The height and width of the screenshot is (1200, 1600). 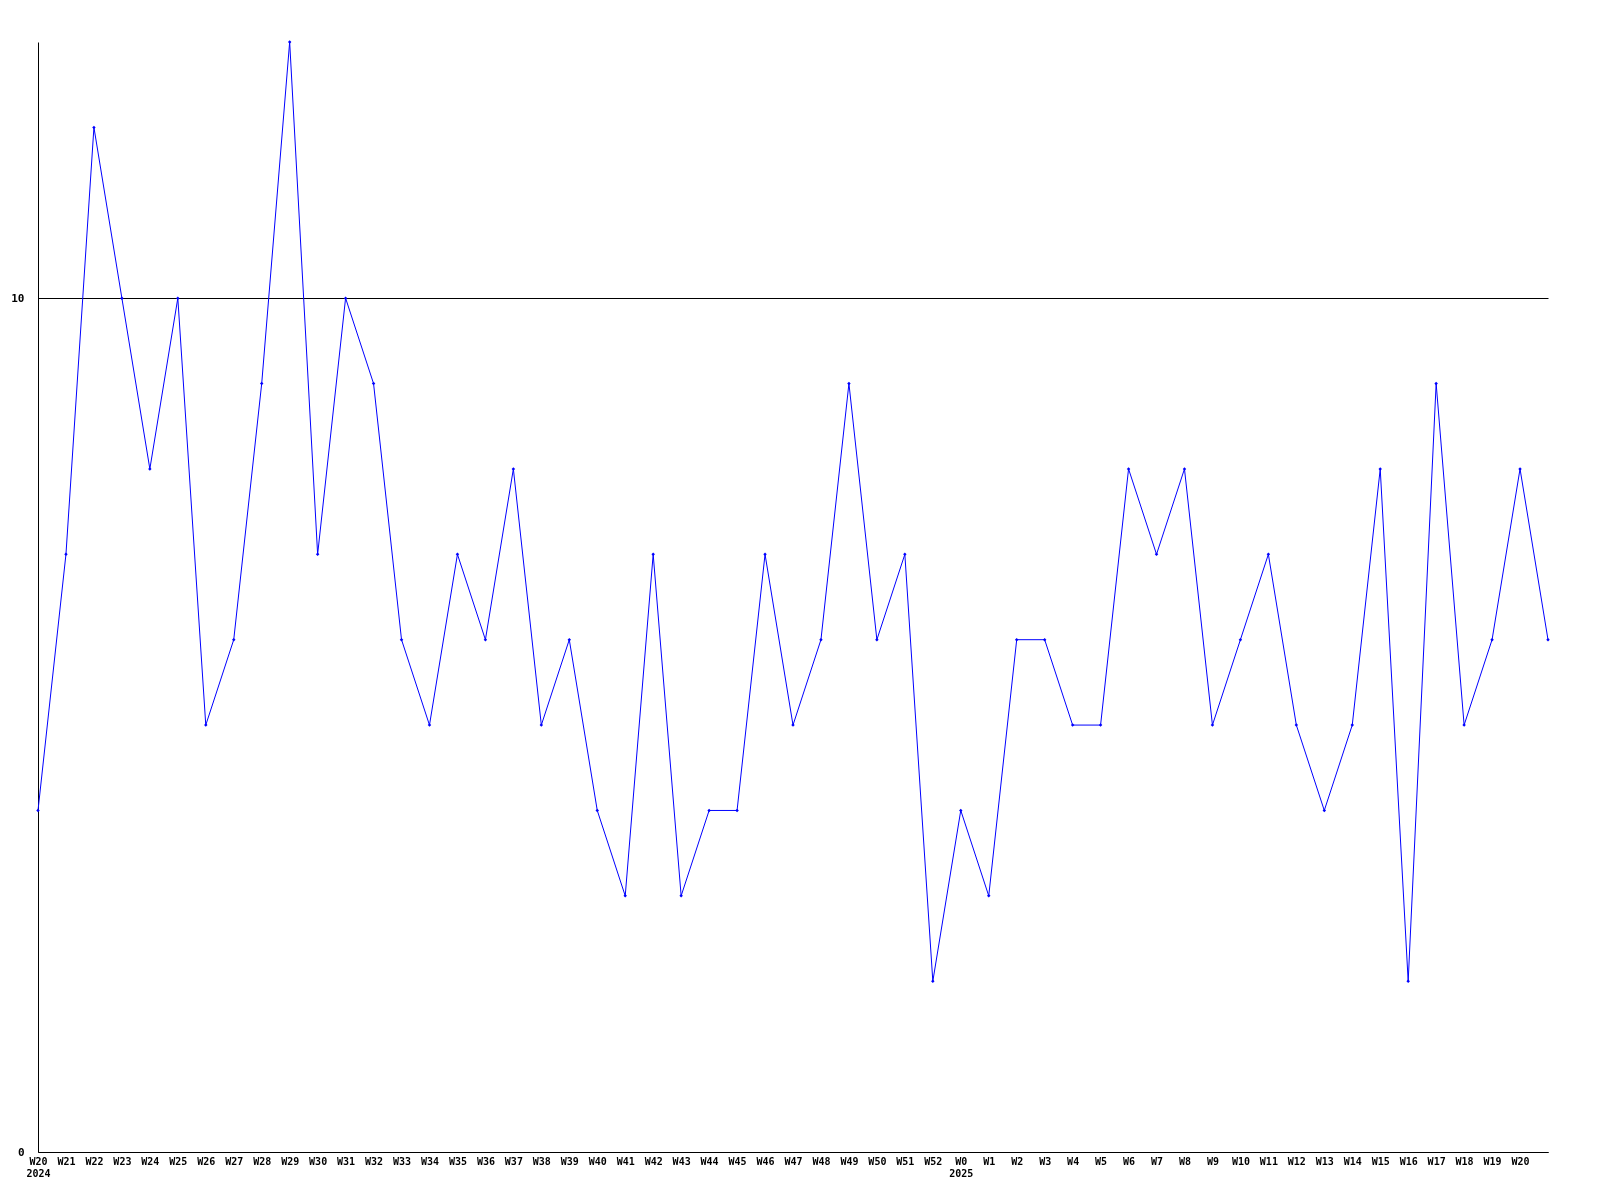 What do you see at coordinates (653, 1161) in the screenshot?
I see `x-tick-label: W42` at bounding box center [653, 1161].